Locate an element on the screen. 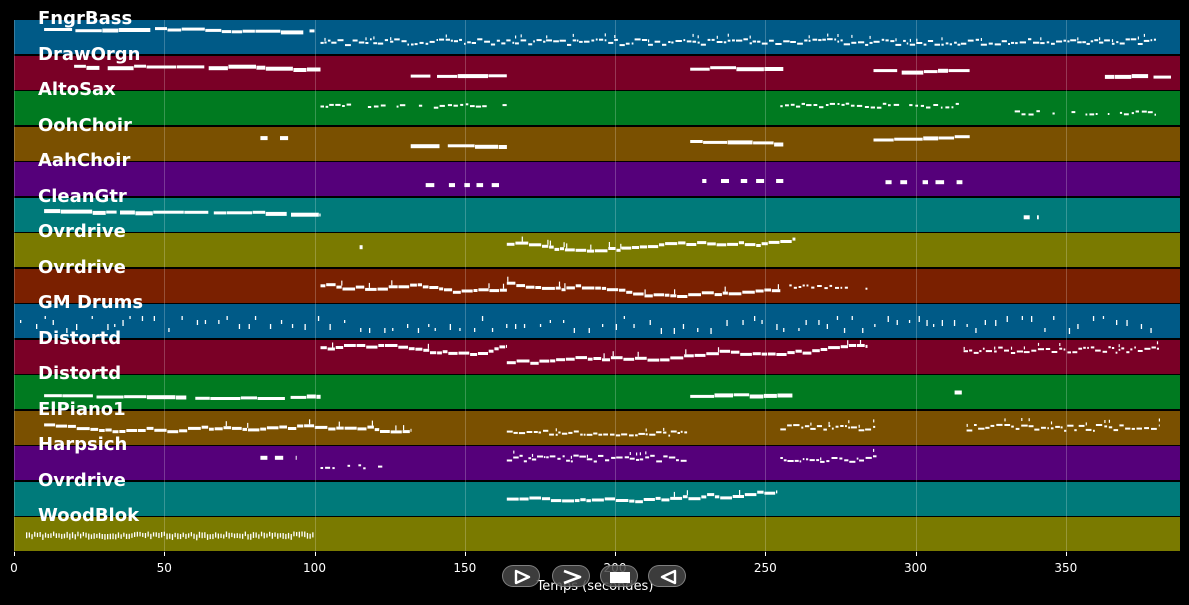 The height and width of the screenshot is (605, 1189). stop-button is located at coordinates (619, 576).